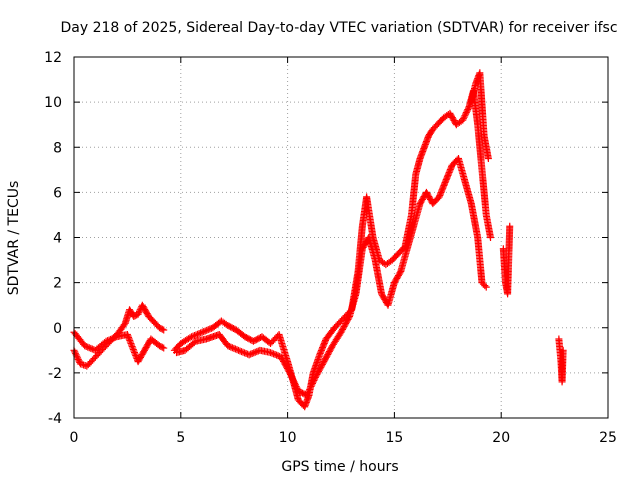  What do you see at coordinates (57, 193) in the screenshot?
I see `y-tick-label: 6` at bounding box center [57, 193].